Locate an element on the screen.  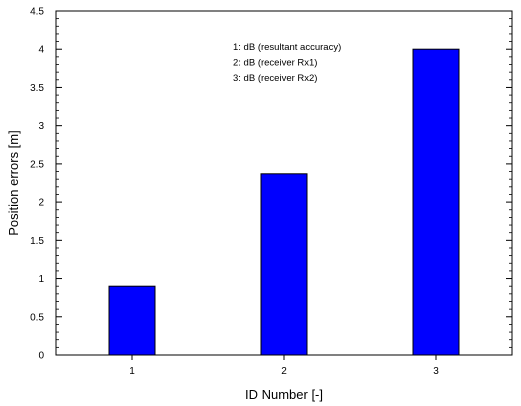
y-axis-title: Position errors [m] is located at coordinates (13, 182).